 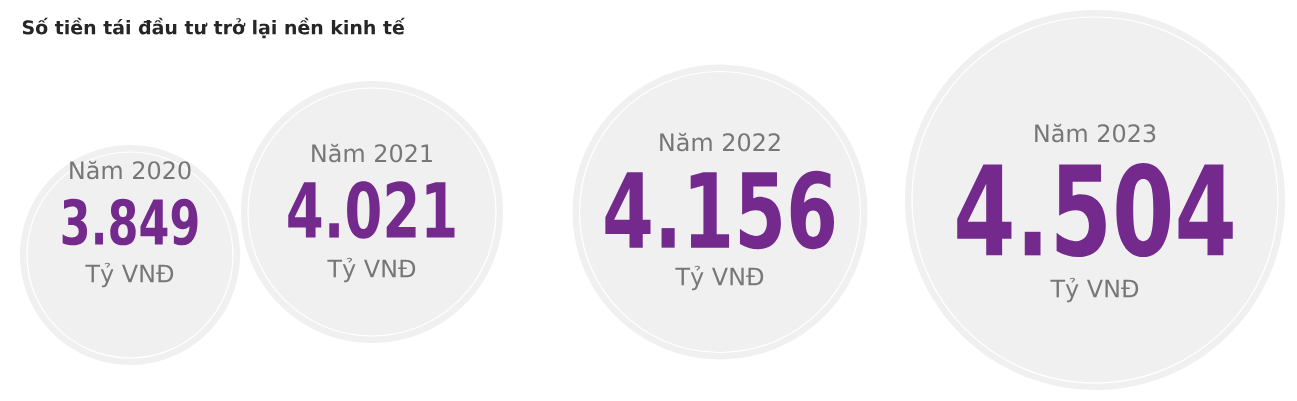 What do you see at coordinates (720, 210) in the screenshot?
I see `data-label: 4.156` at bounding box center [720, 210].